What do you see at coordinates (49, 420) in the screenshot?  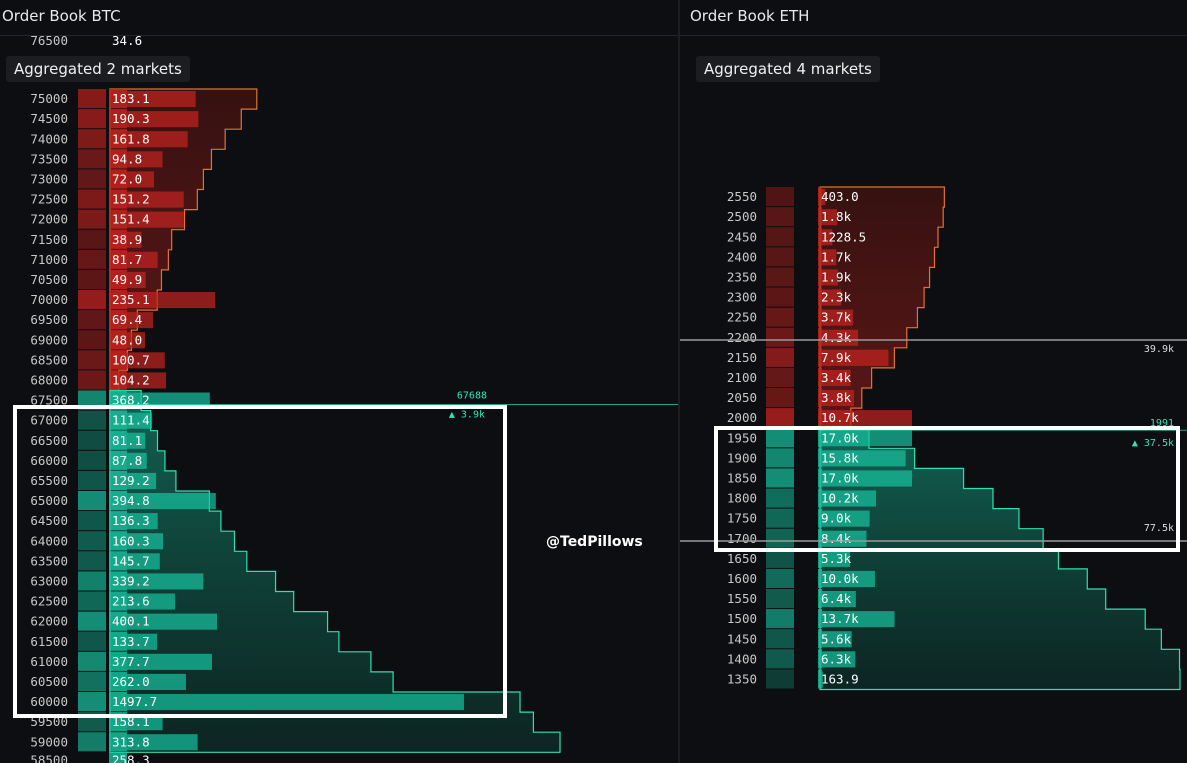 I see `bid-price-label: 67000` at bounding box center [49, 420].